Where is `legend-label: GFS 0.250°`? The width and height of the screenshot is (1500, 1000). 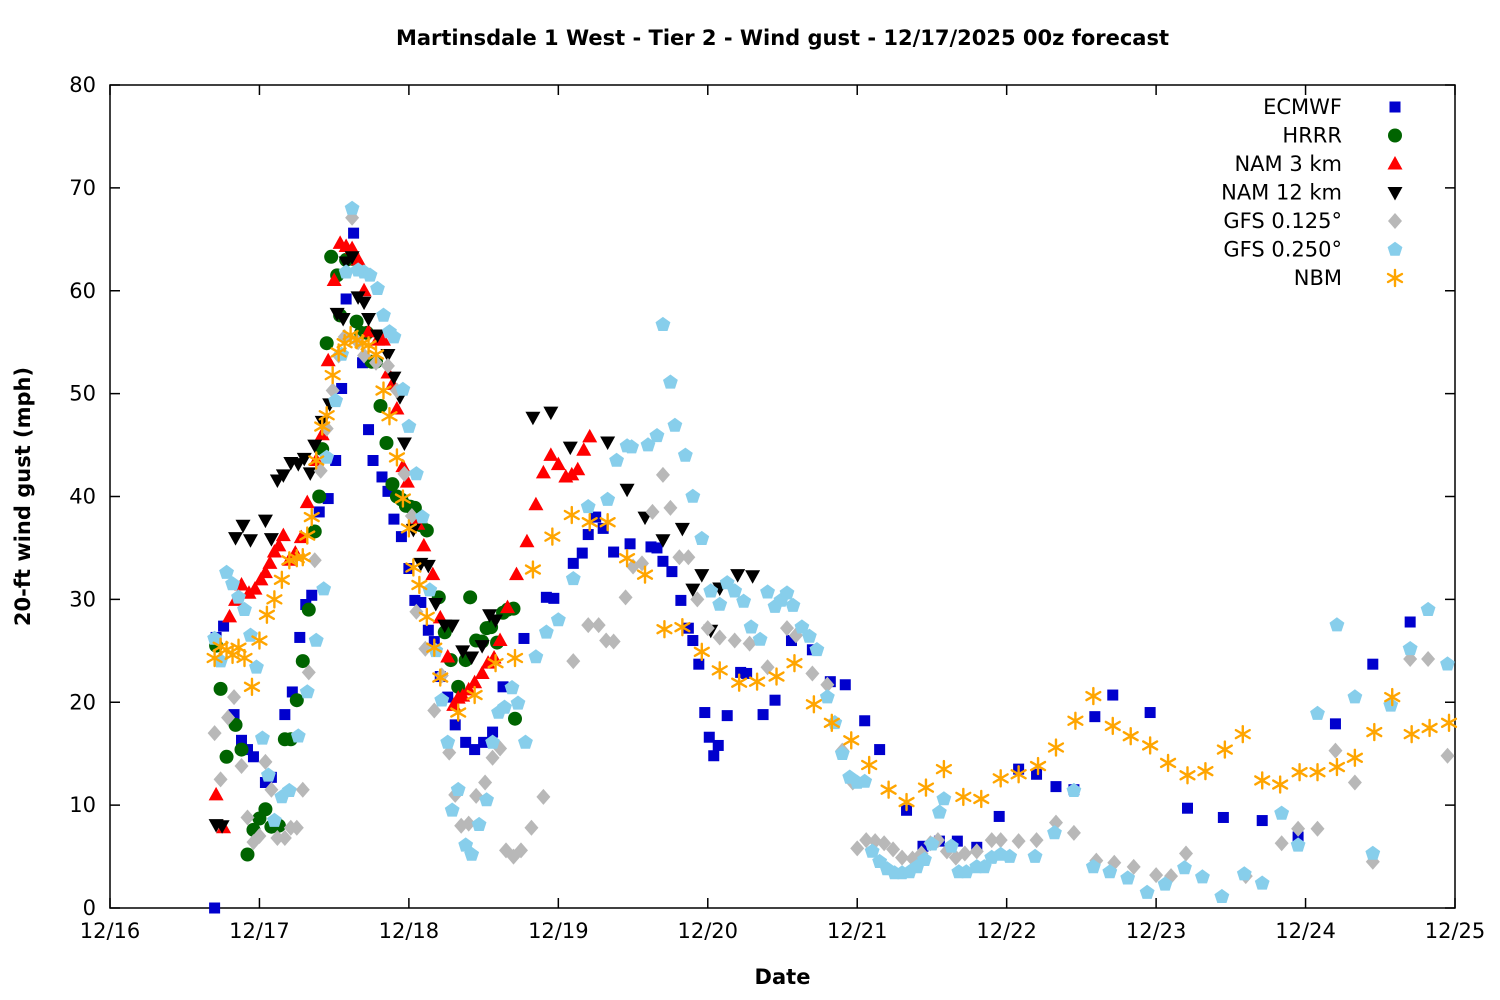 legend-label: GFS 0.250° is located at coordinates (1282, 250).